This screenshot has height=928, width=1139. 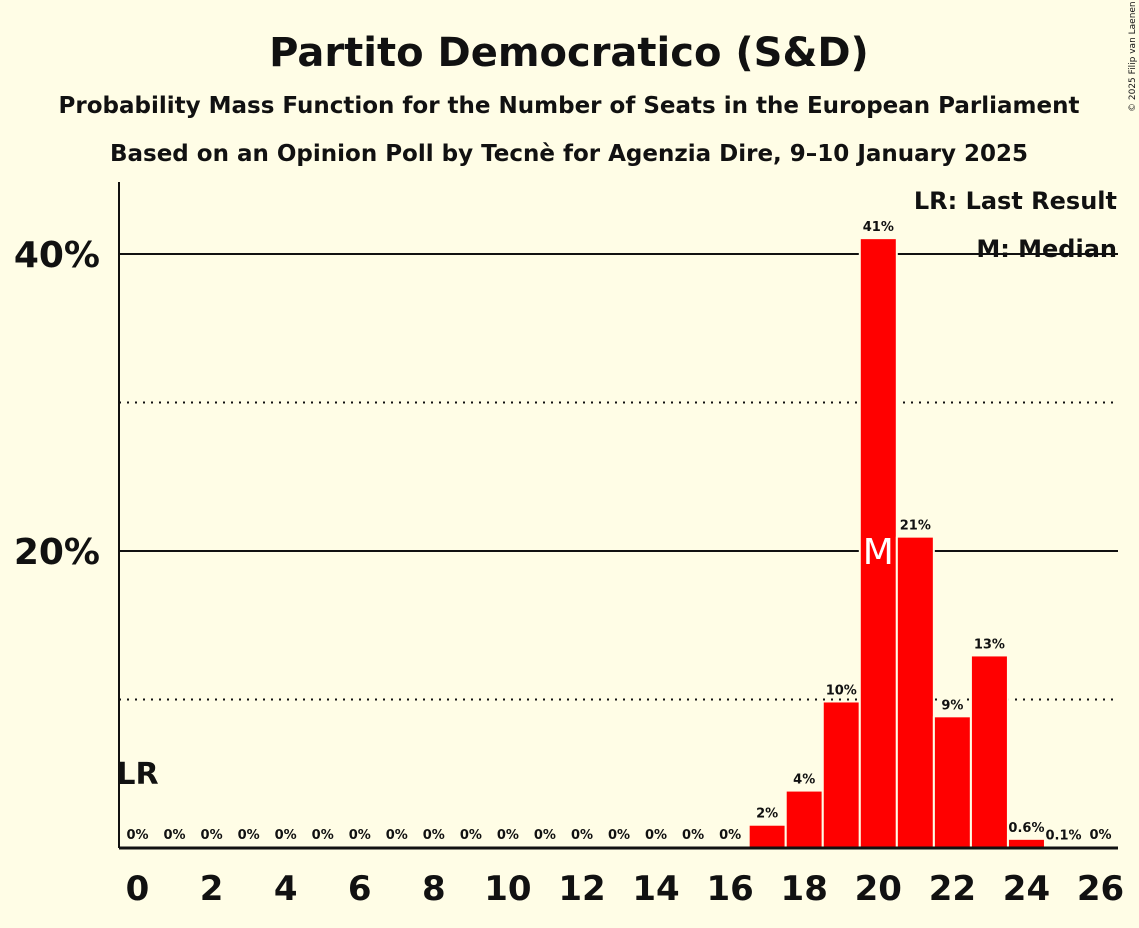 What do you see at coordinates (581, 889) in the screenshot?
I see `x-tick-label: 12` at bounding box center [581, 889].